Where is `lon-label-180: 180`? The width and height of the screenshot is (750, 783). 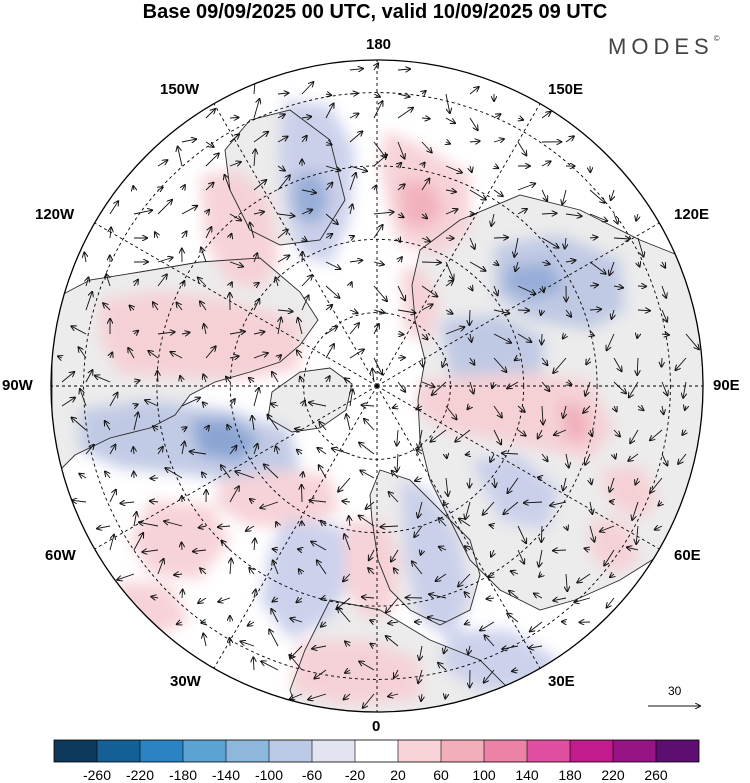 lon-label-180: 180 is located at coordinates (379, 44).